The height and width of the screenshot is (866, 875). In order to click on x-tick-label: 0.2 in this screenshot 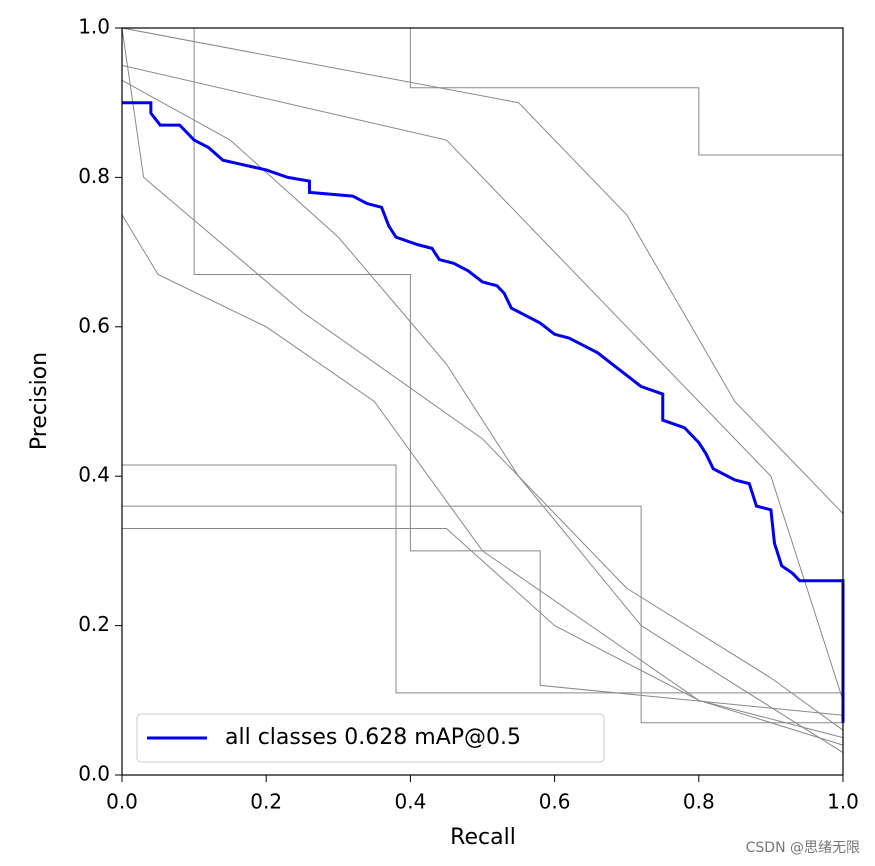, I will do `click(266, 802)`.